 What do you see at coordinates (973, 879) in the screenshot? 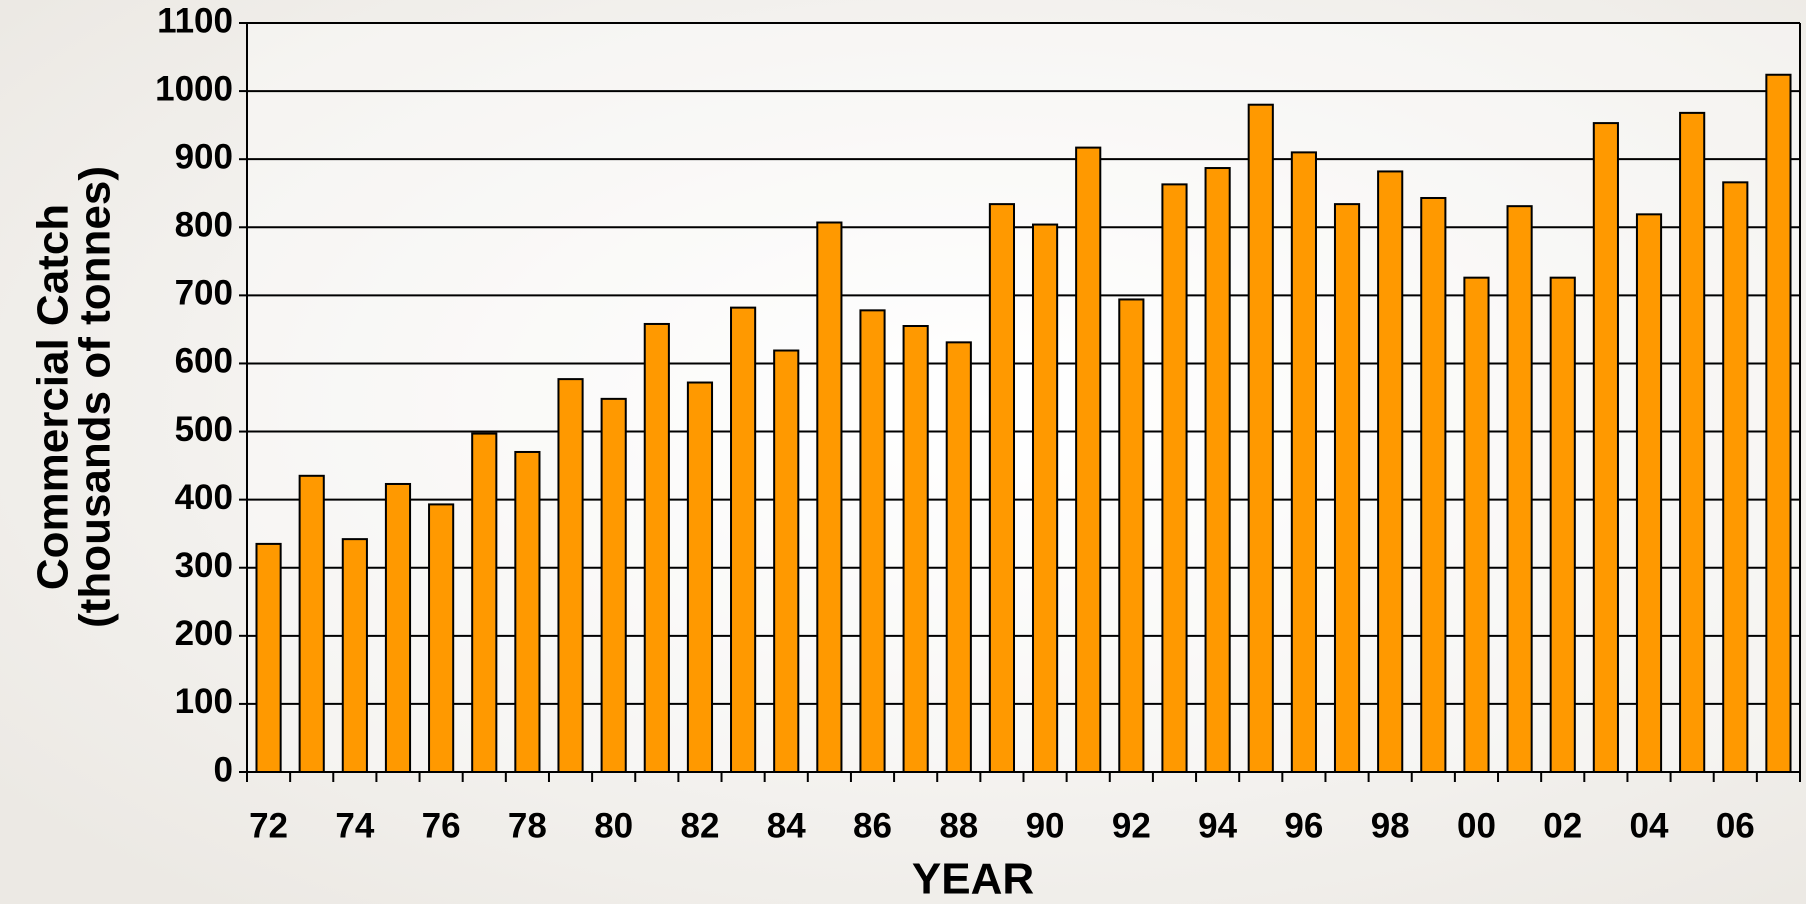
I see `x-axis-title: YEAR` at bounding box center [973, 879].